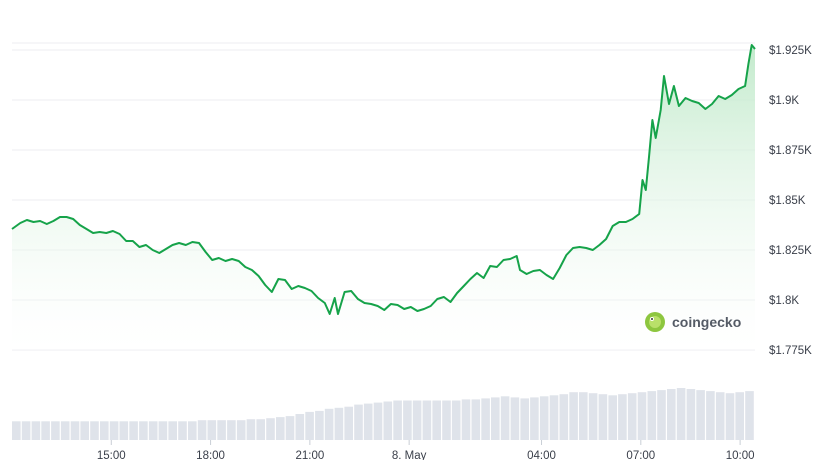  I want to click on x-tick-label: 04:00, so click(541, 455).